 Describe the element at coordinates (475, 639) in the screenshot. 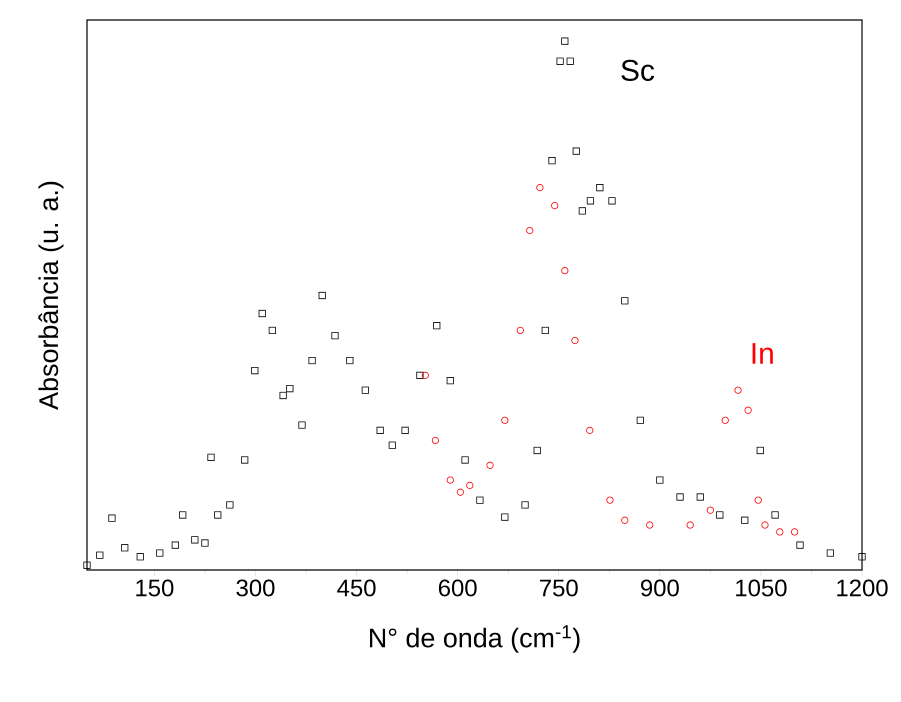

I see `x-axis-title: N° de onda (cm$^{-1}$)` at that location.